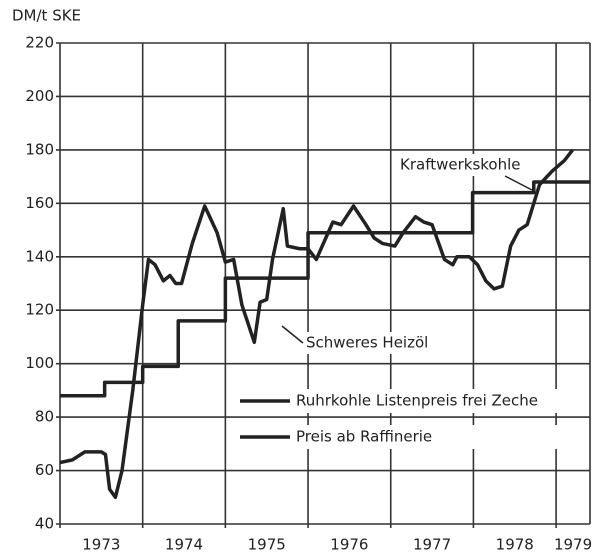  I want to click on y-tick-label: 100, so click(39, 363).